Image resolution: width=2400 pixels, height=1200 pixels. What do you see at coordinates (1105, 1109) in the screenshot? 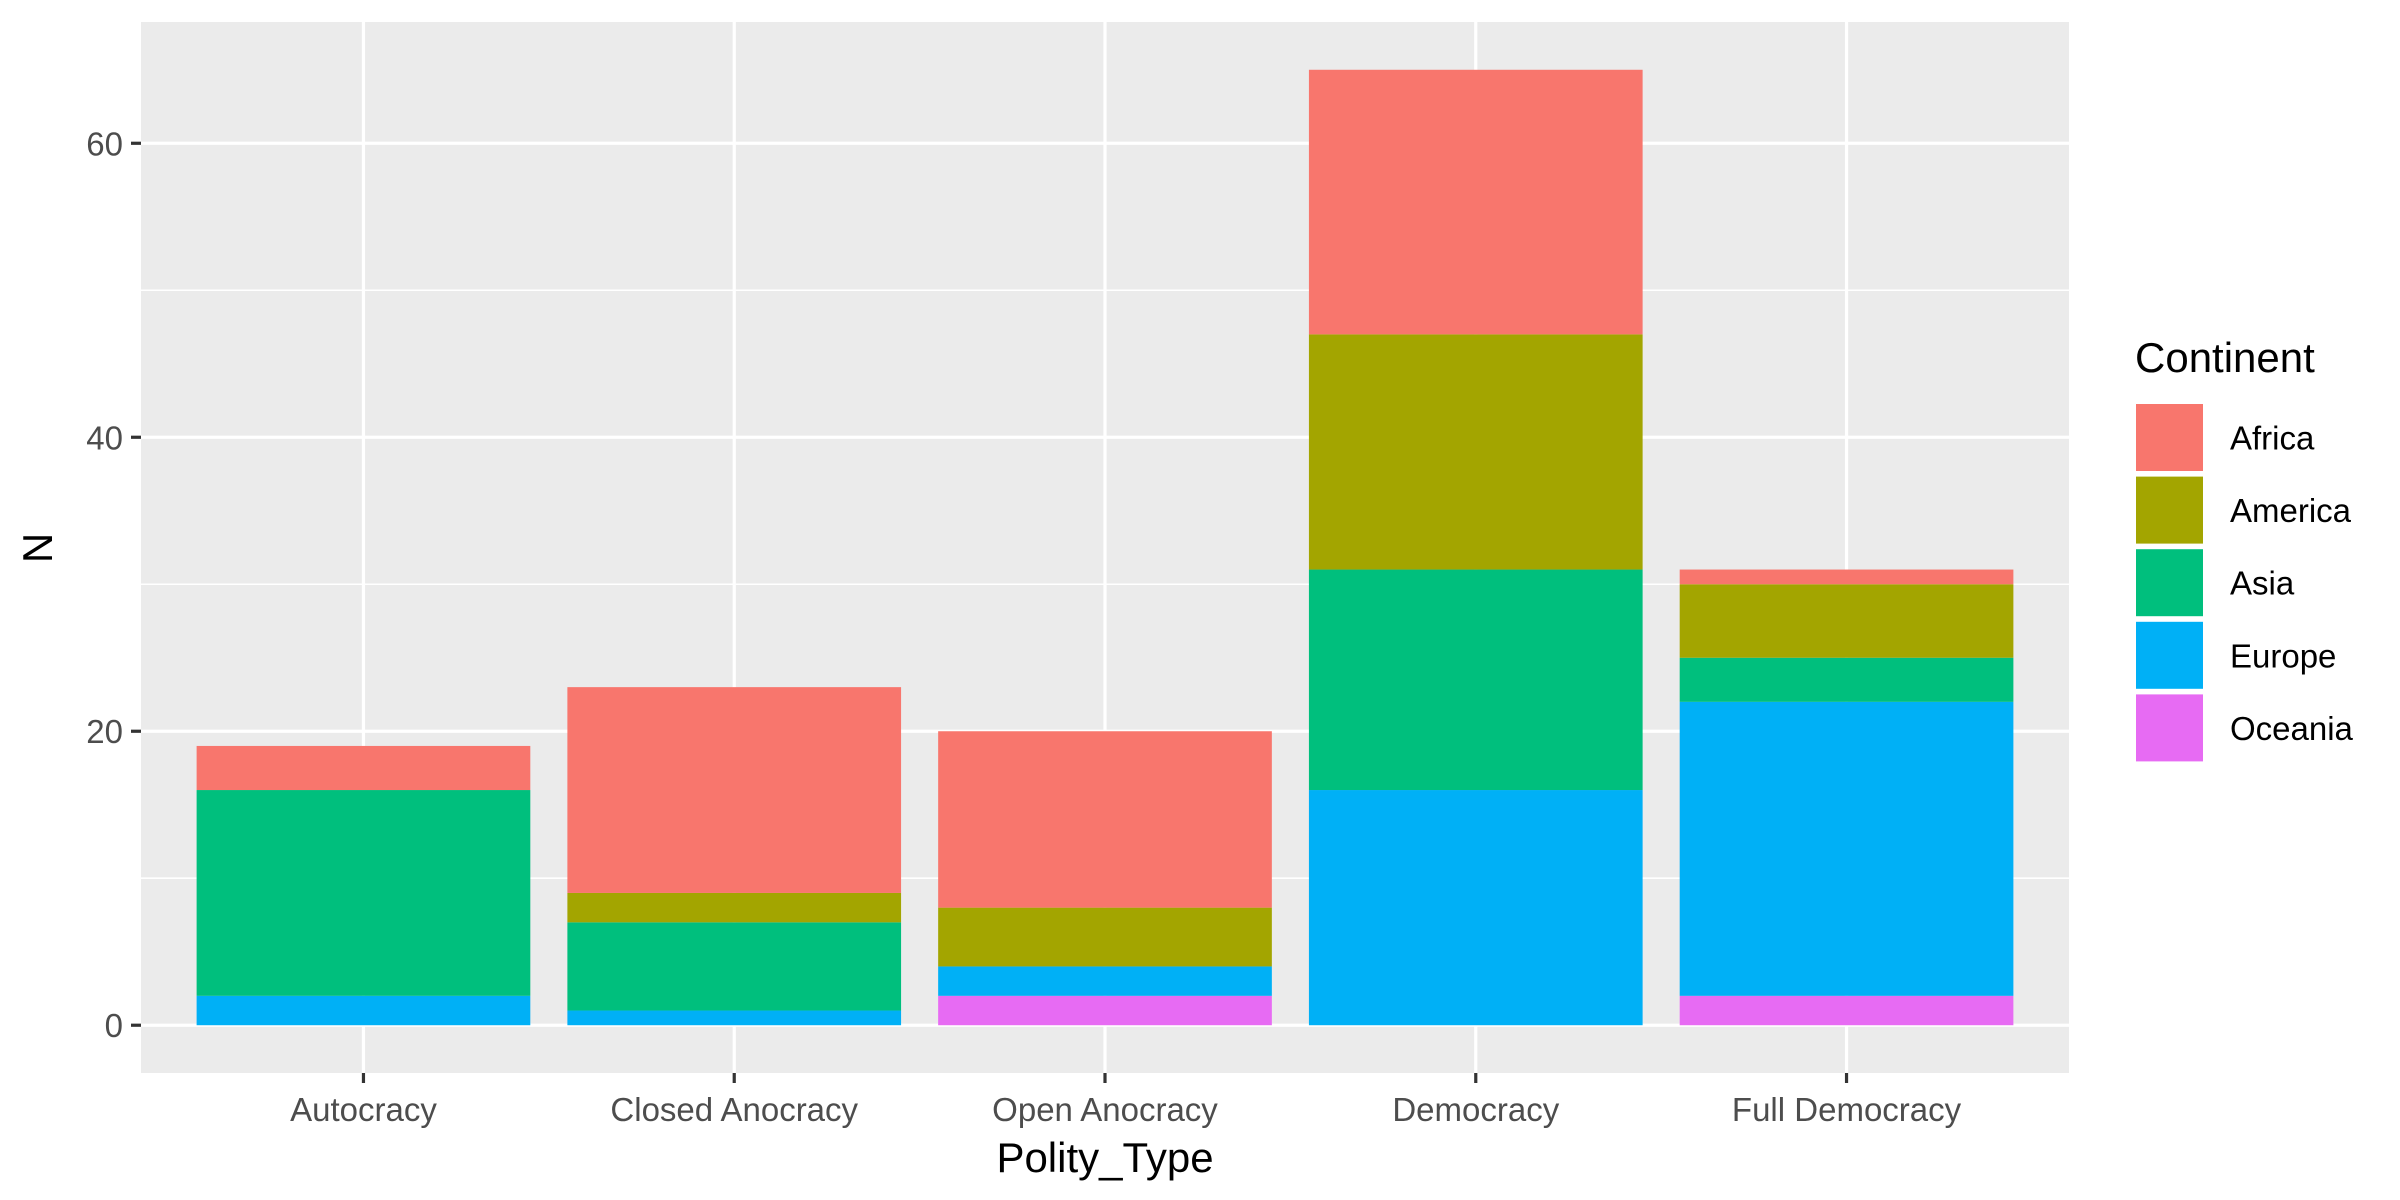
I see `x-tick-label: Open Anocracy` at bounding box center [1105, 1109].